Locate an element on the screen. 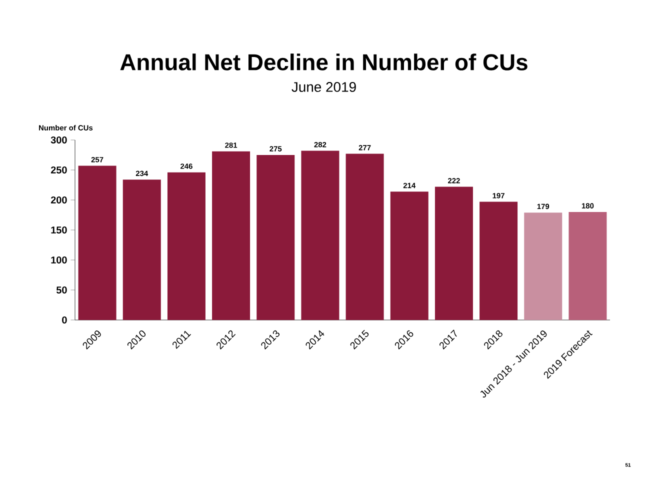 The height and width of the screenshot is (487, 648). chart-title: Annual Net Decline in Number of CUs is located at coordinates (324, 62).